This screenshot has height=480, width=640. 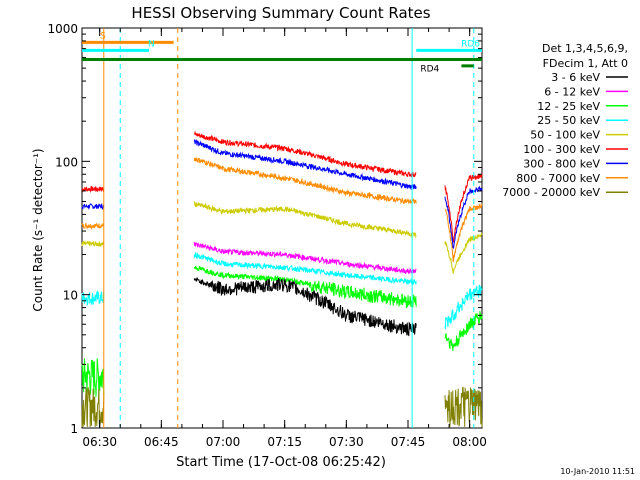 I want to click on legend-header-line: FDecim 1, Att 0, so click(x=585, y=63).